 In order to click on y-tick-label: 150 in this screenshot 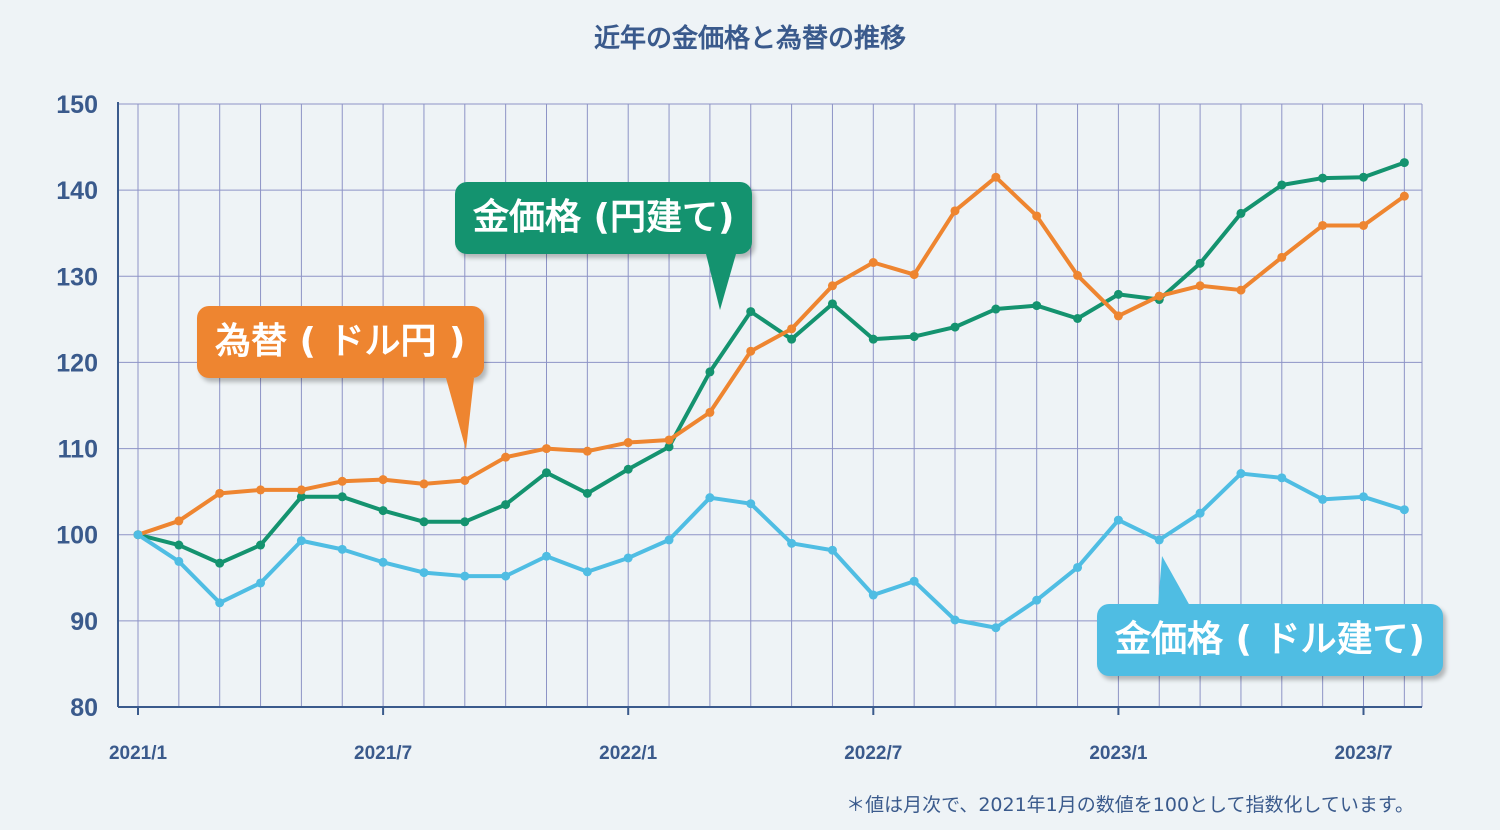, I will do `click(77, 105)`.